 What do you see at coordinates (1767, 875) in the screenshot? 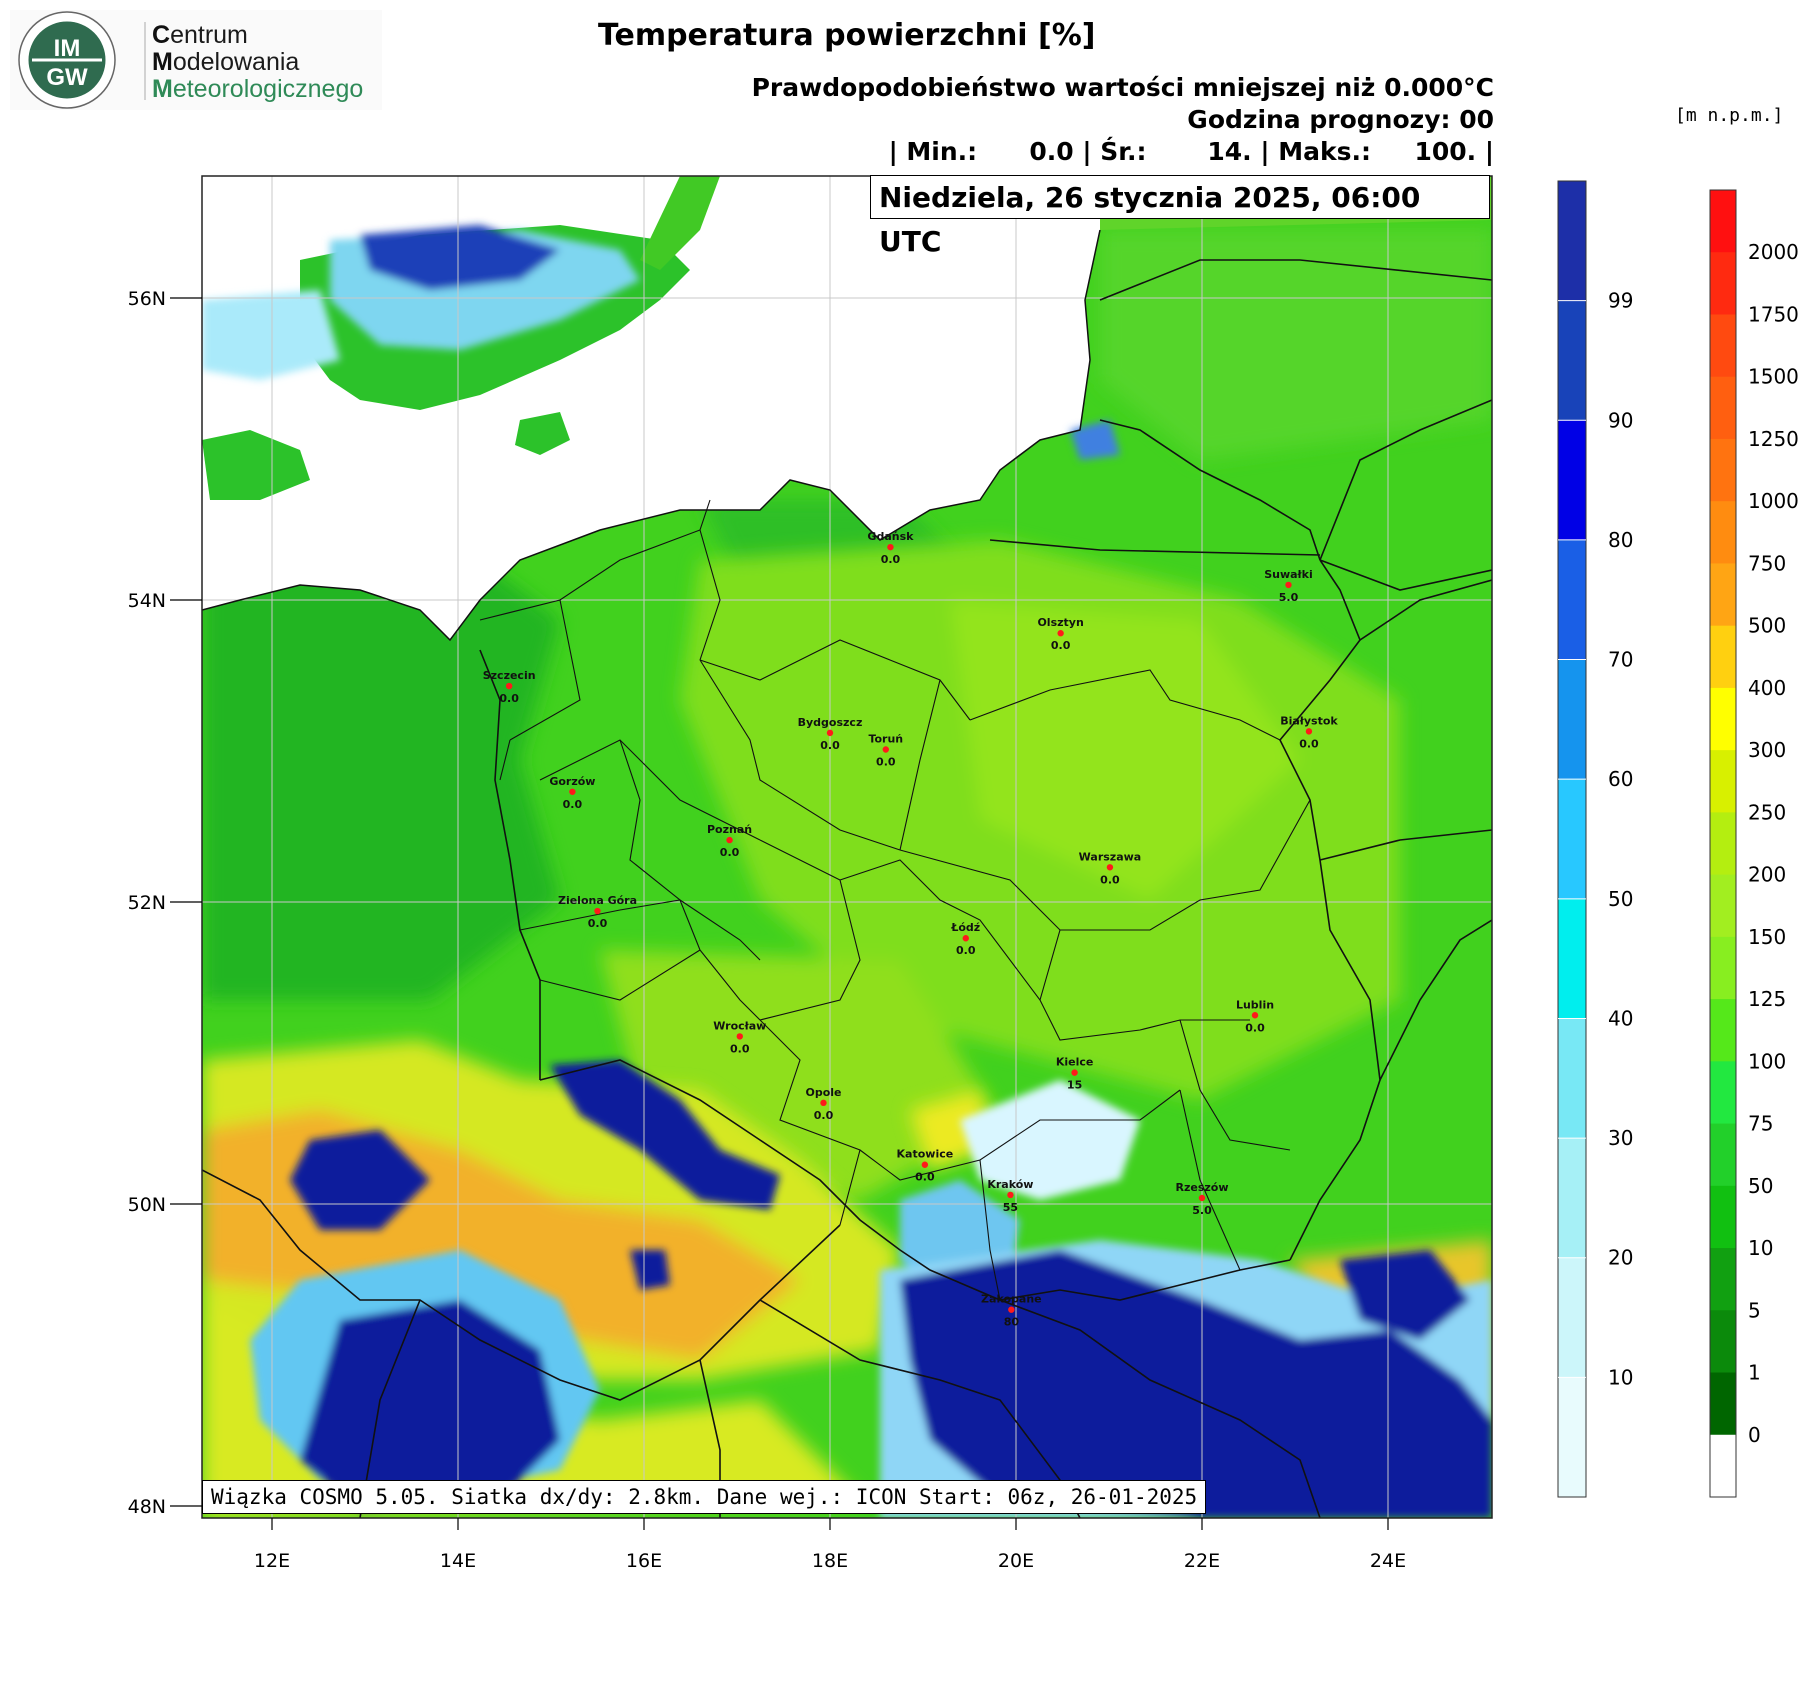
I see `elev-legend-label: 200` at bounding box center [1767, 875].